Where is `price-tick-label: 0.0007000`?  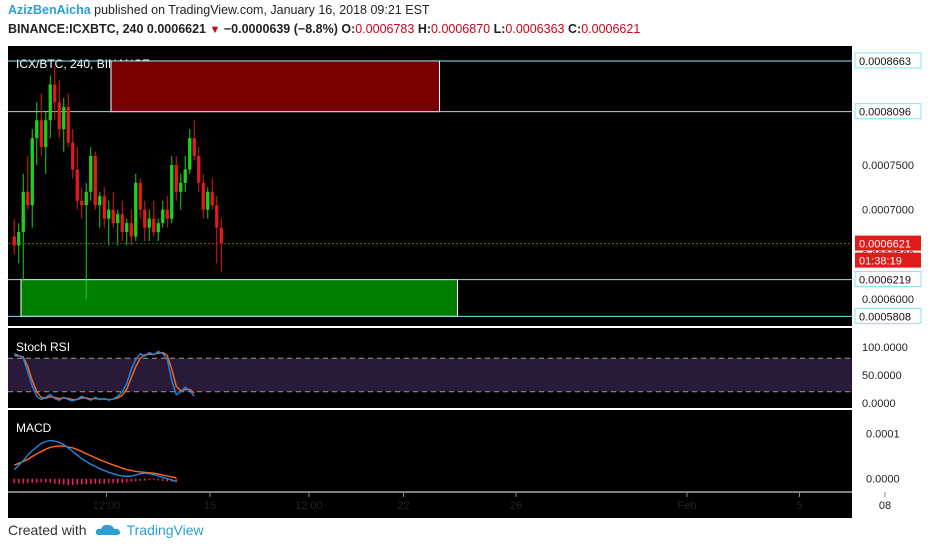 price-tick-label: 0.0007000 is located at coordinates (888, 211).